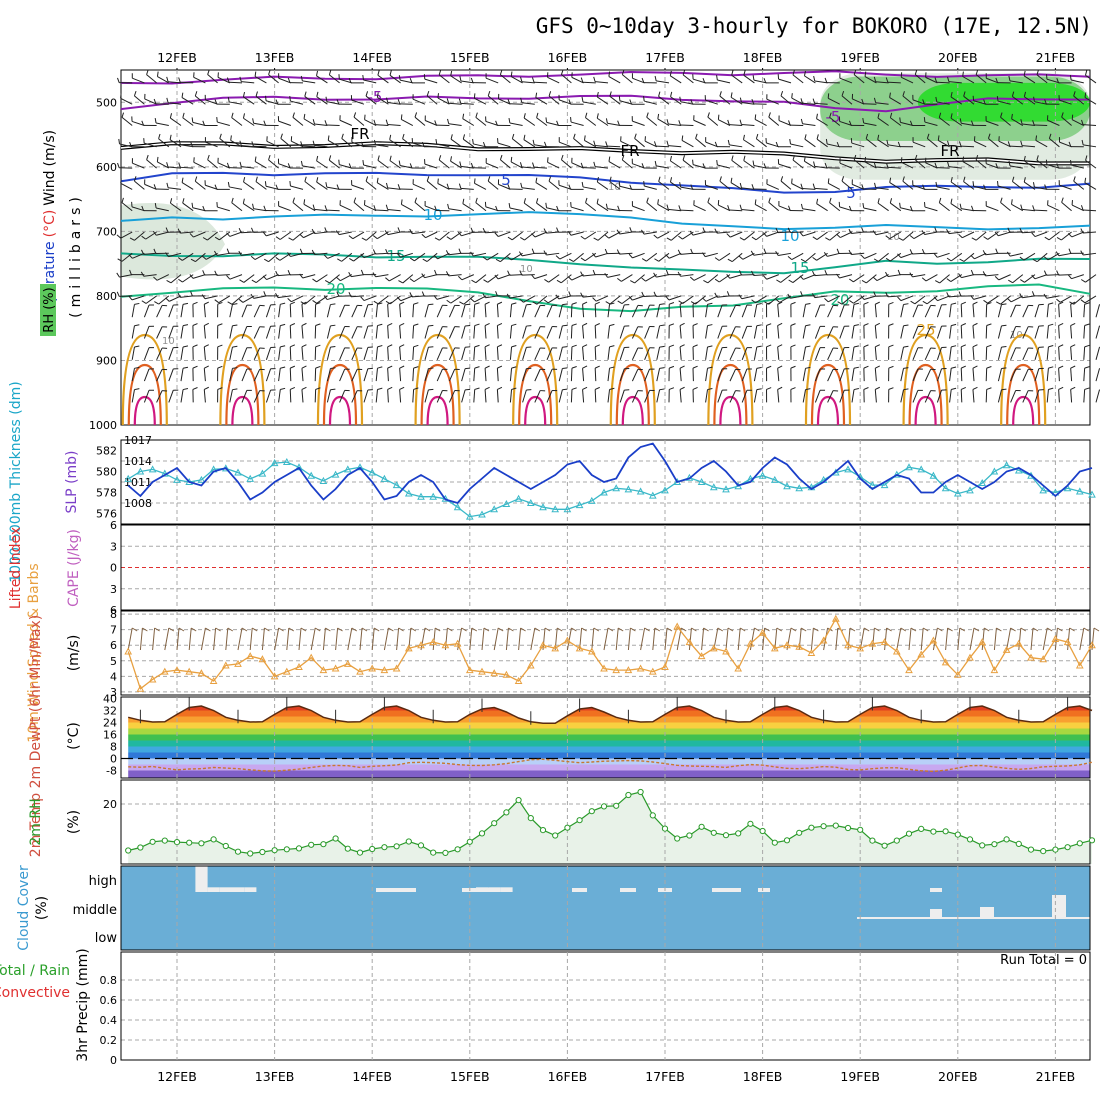 The width and height of the screenshot is (1100, 1104). I want to click on wind10m-tick-label: 6, so click(113, 645).